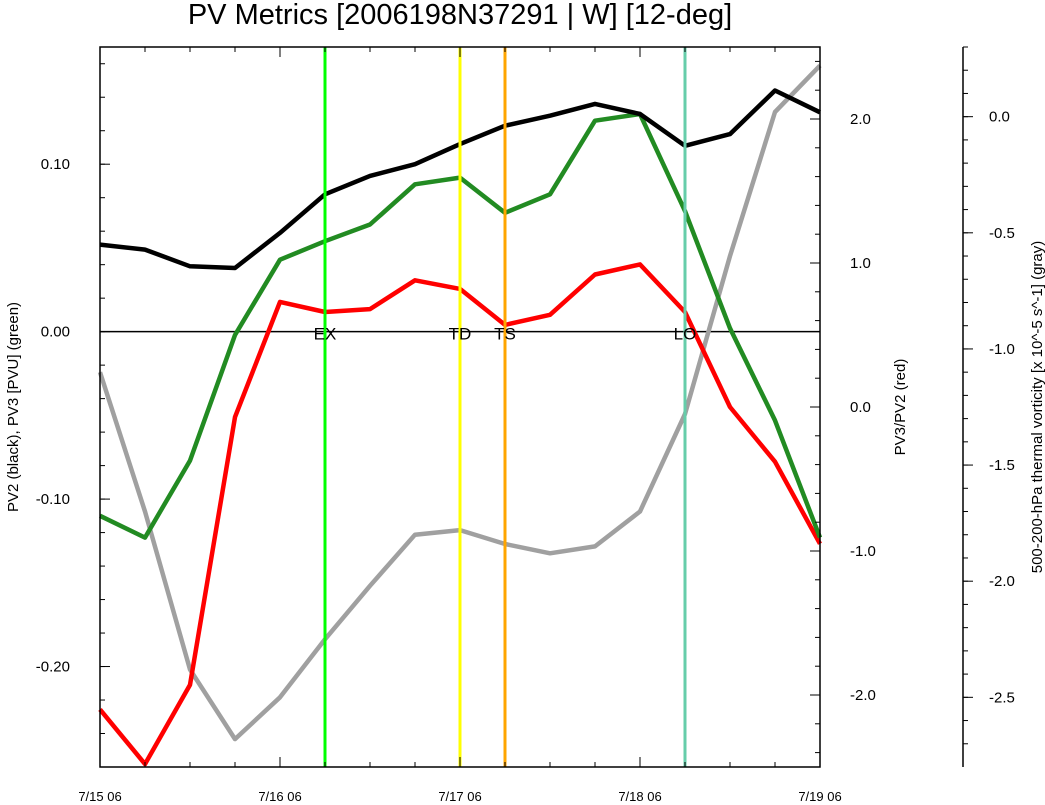  What do you see at coordinates (460, 15) in the screenshot?
I see `chart-title: PV Metrics [2006198N37291 | W] [12-deg]` at bounding box center [460, 15].